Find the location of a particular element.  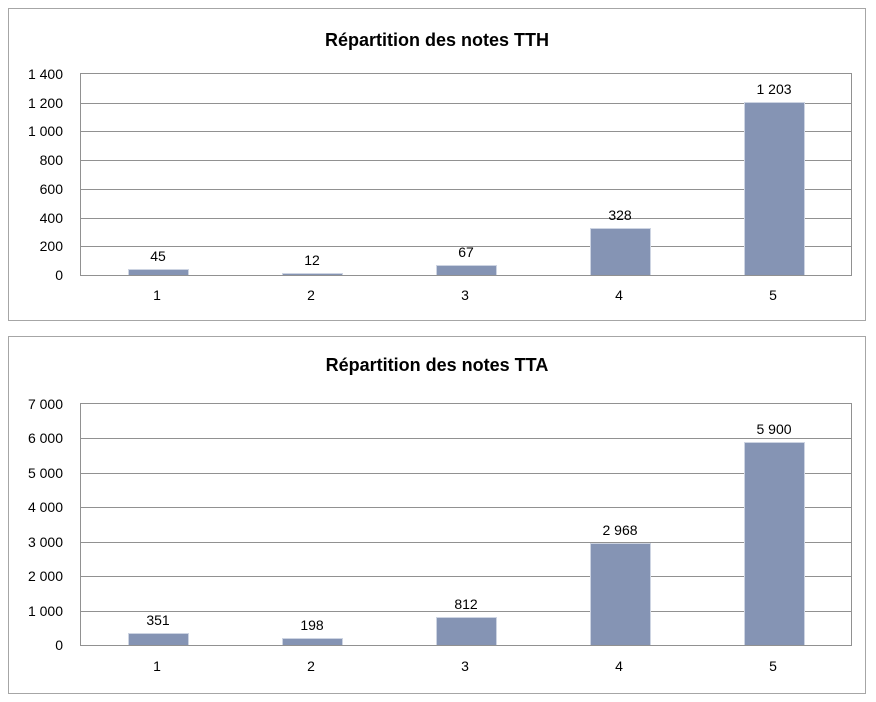

data-label-category-2: 12 is located at coordinates (312, 260).